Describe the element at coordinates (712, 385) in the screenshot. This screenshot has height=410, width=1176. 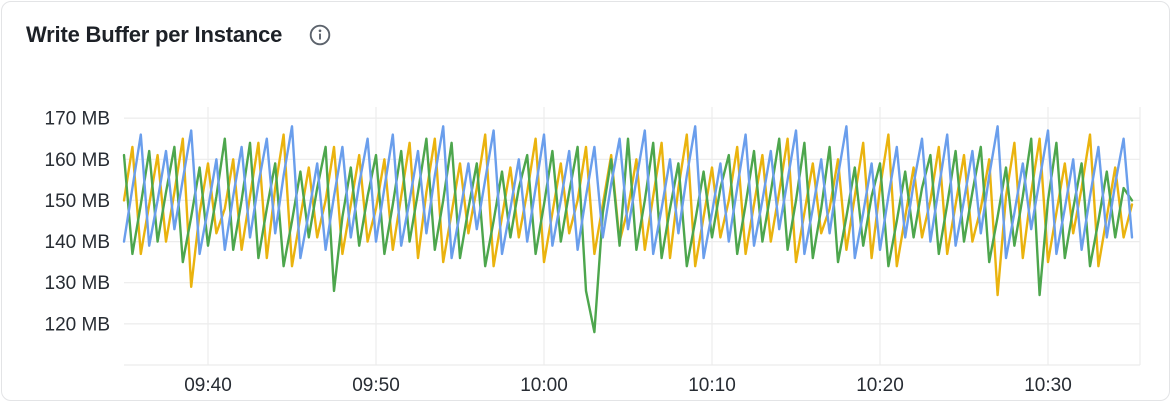
I see `x-axis-tick-label: 10:10` at that location.